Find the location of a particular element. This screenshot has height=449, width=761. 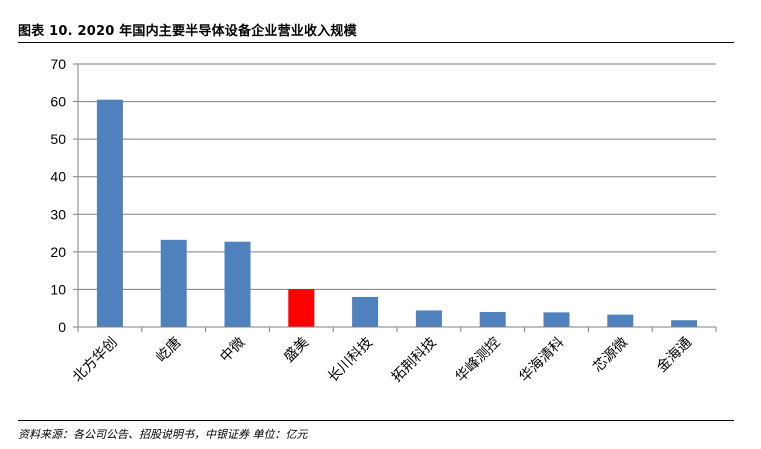

y-tick-label-30: 30 is located at coordinates (58, 214).